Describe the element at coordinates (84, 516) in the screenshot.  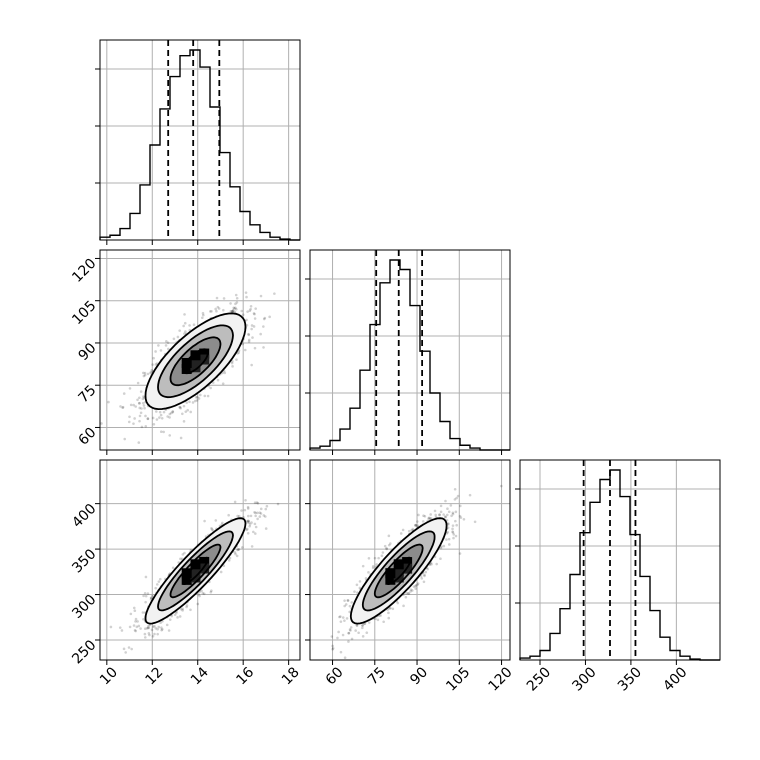
I see `y-tick-label: 400` at that location.